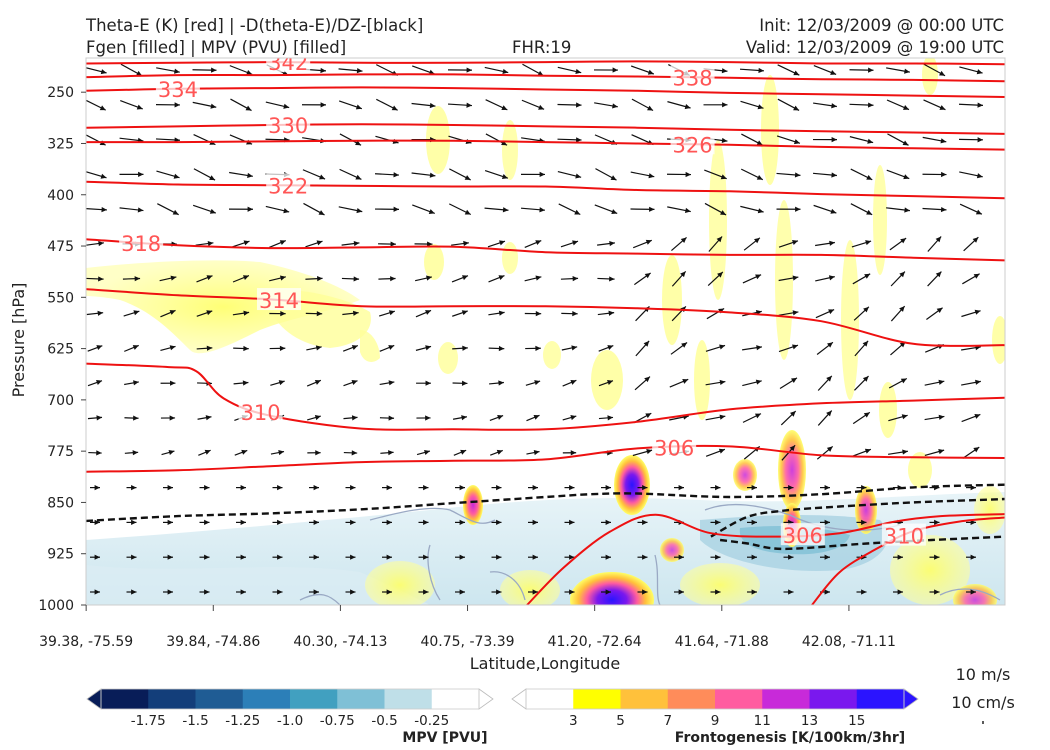 The width and height of the screenshot is (1050, 750). I want to click on y-tick-label: 550, so click(60, 298).